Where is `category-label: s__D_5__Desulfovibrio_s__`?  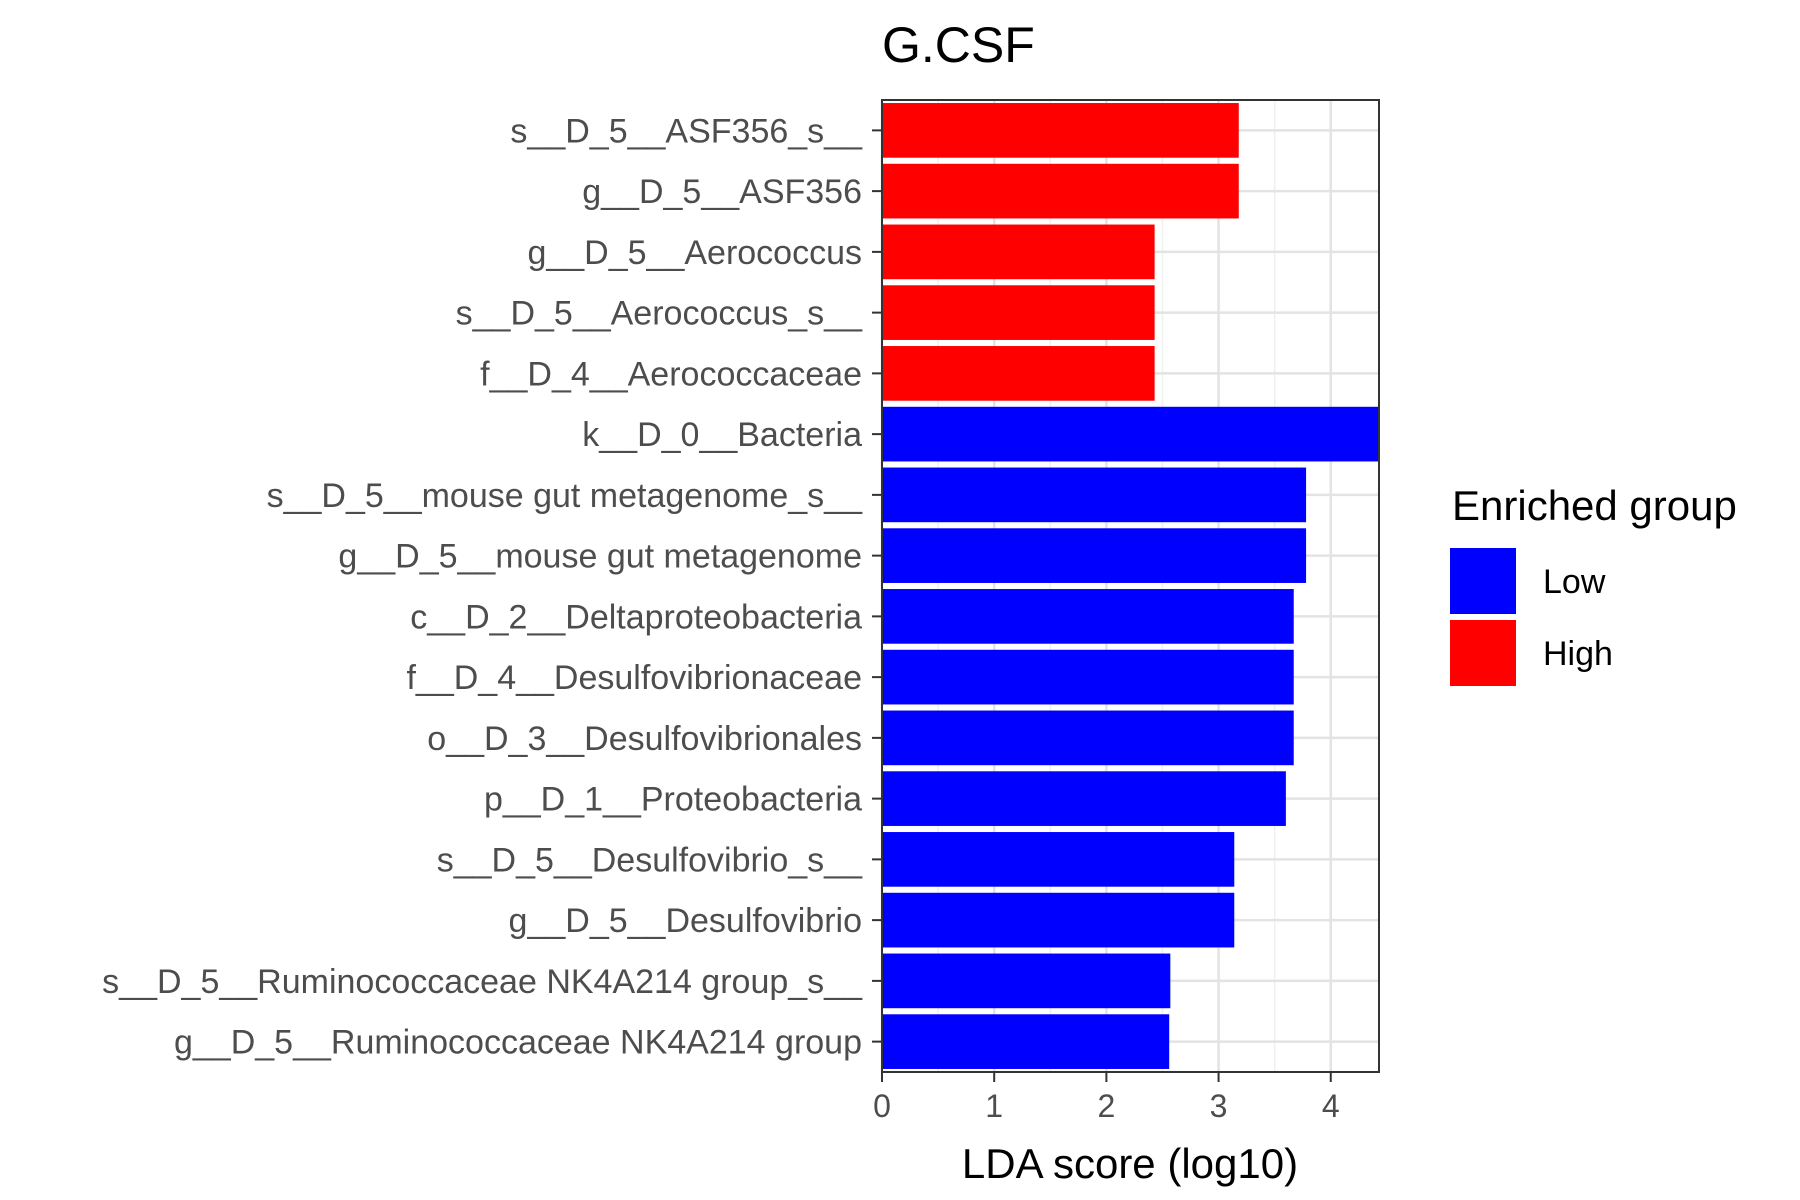
category-label: s__D_5__Desulfovibrio_s__ is located at coordinates (650, 860).